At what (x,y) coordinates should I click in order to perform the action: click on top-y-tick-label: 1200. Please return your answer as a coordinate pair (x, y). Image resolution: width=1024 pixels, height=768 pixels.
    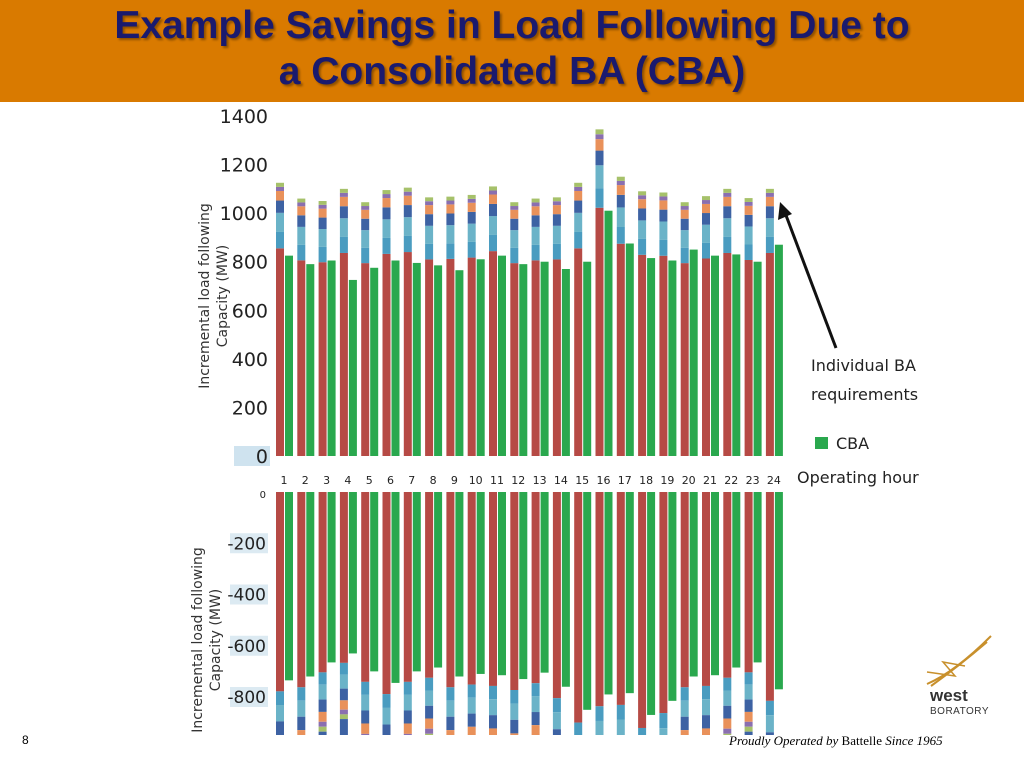
    Looking at the image, I should click on (244, 166).